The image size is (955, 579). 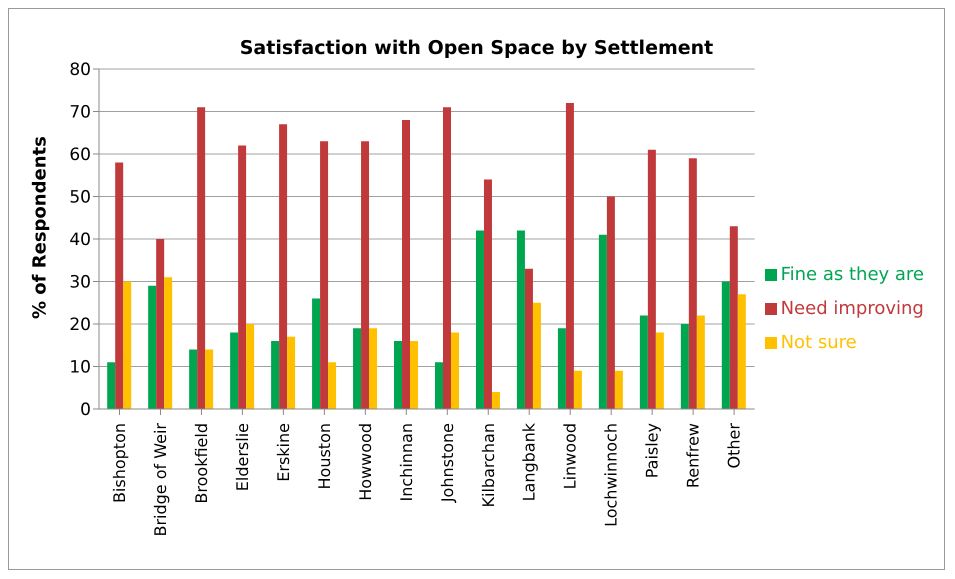 I want to click on x-tick-label: Langbank, so click(x=529, y=462).